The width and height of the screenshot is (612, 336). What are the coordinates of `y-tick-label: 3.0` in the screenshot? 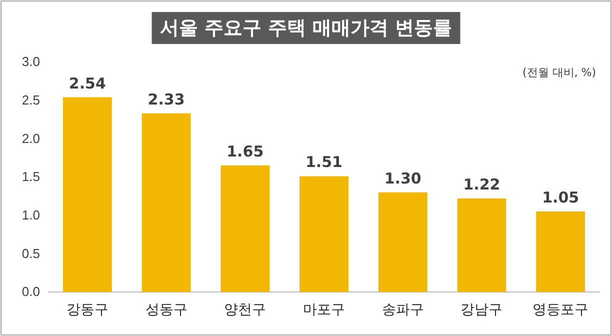 It's located at (31, 62).